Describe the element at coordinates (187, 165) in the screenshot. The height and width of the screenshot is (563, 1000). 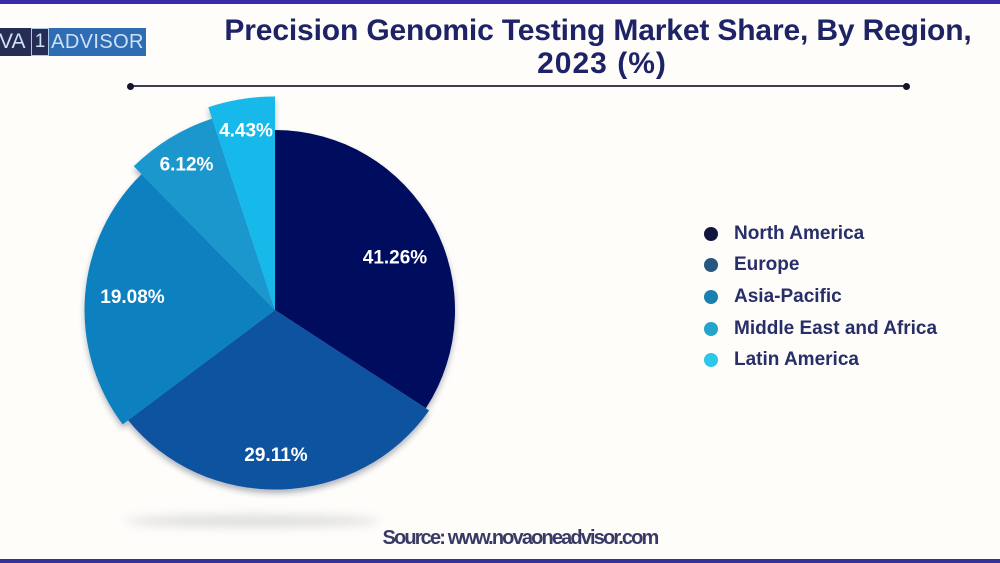
I see `svg-text: 6.12%` at that location.